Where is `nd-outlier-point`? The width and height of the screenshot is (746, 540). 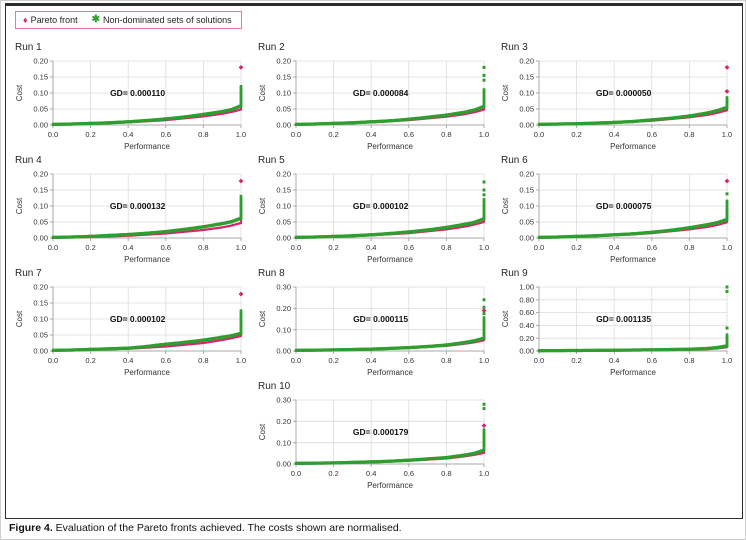
nd-outlier-point is located at coordinates (727, 291).